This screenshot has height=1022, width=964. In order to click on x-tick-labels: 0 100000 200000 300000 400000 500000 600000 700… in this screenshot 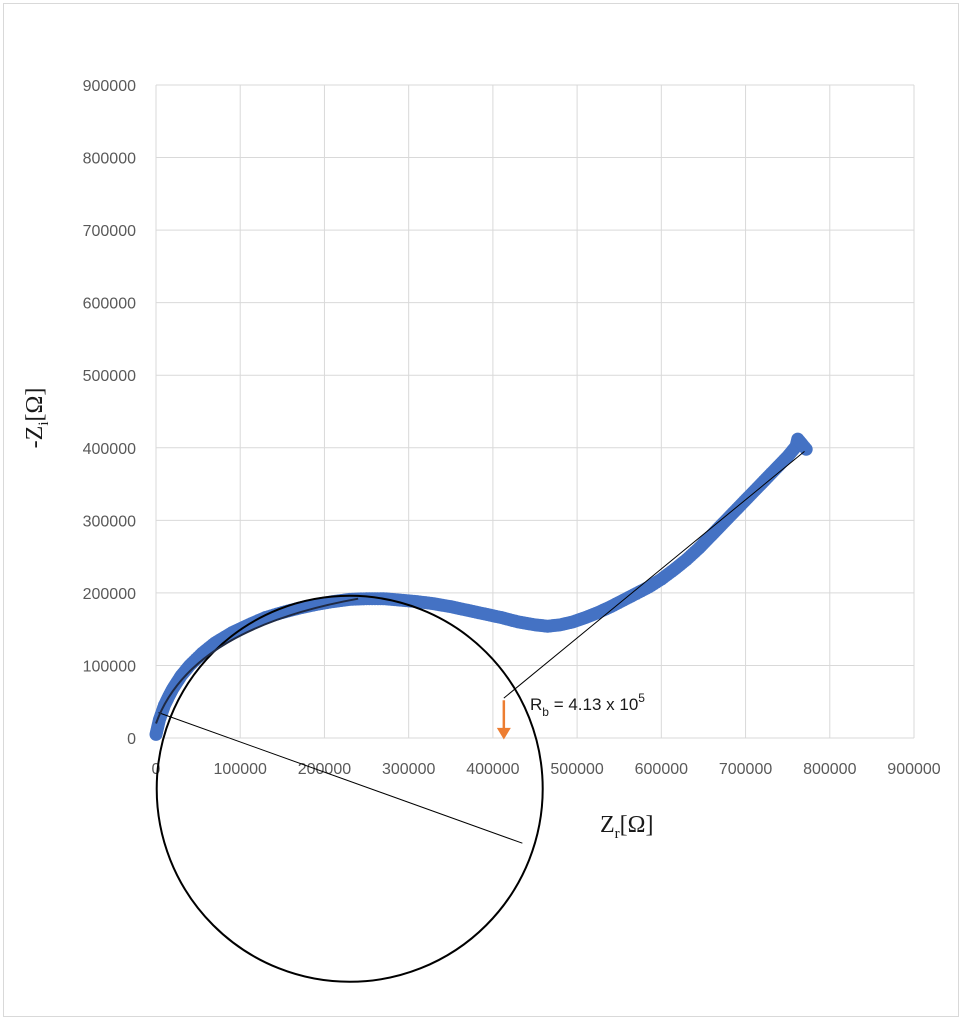, I will do `click(546, 769)`.